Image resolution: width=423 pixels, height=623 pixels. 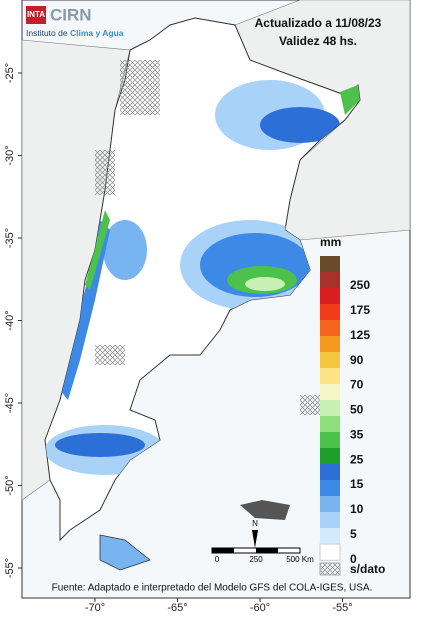 I want to click on lat-label: -35°, so click(x=10, y=238).